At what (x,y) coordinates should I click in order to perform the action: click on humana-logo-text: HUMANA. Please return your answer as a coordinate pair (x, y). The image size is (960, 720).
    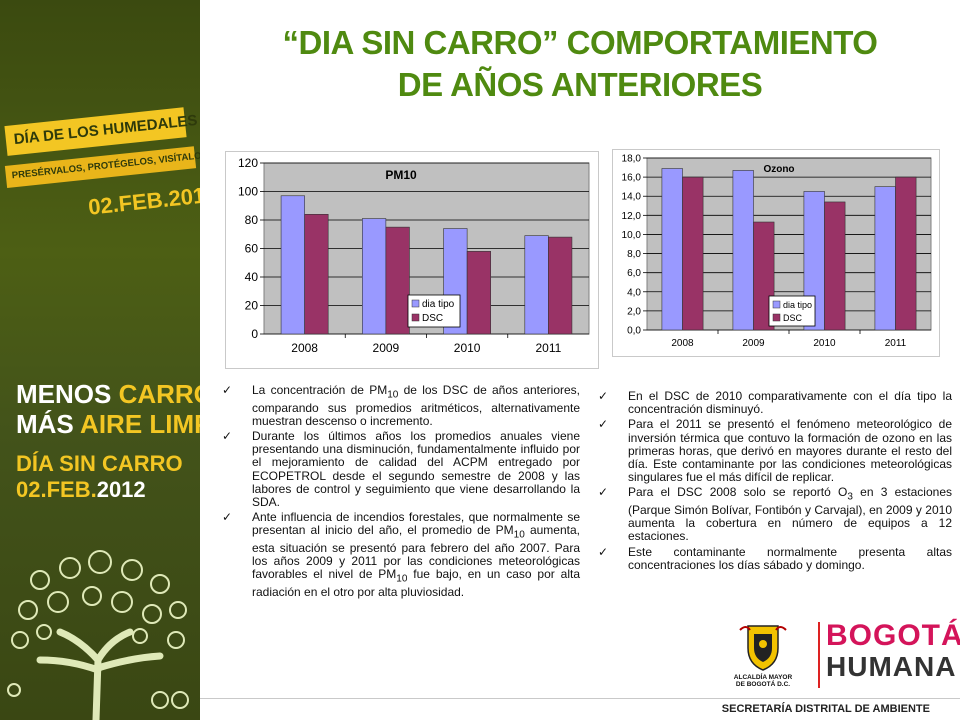
    Looking at the image, I should click on (891, 666).